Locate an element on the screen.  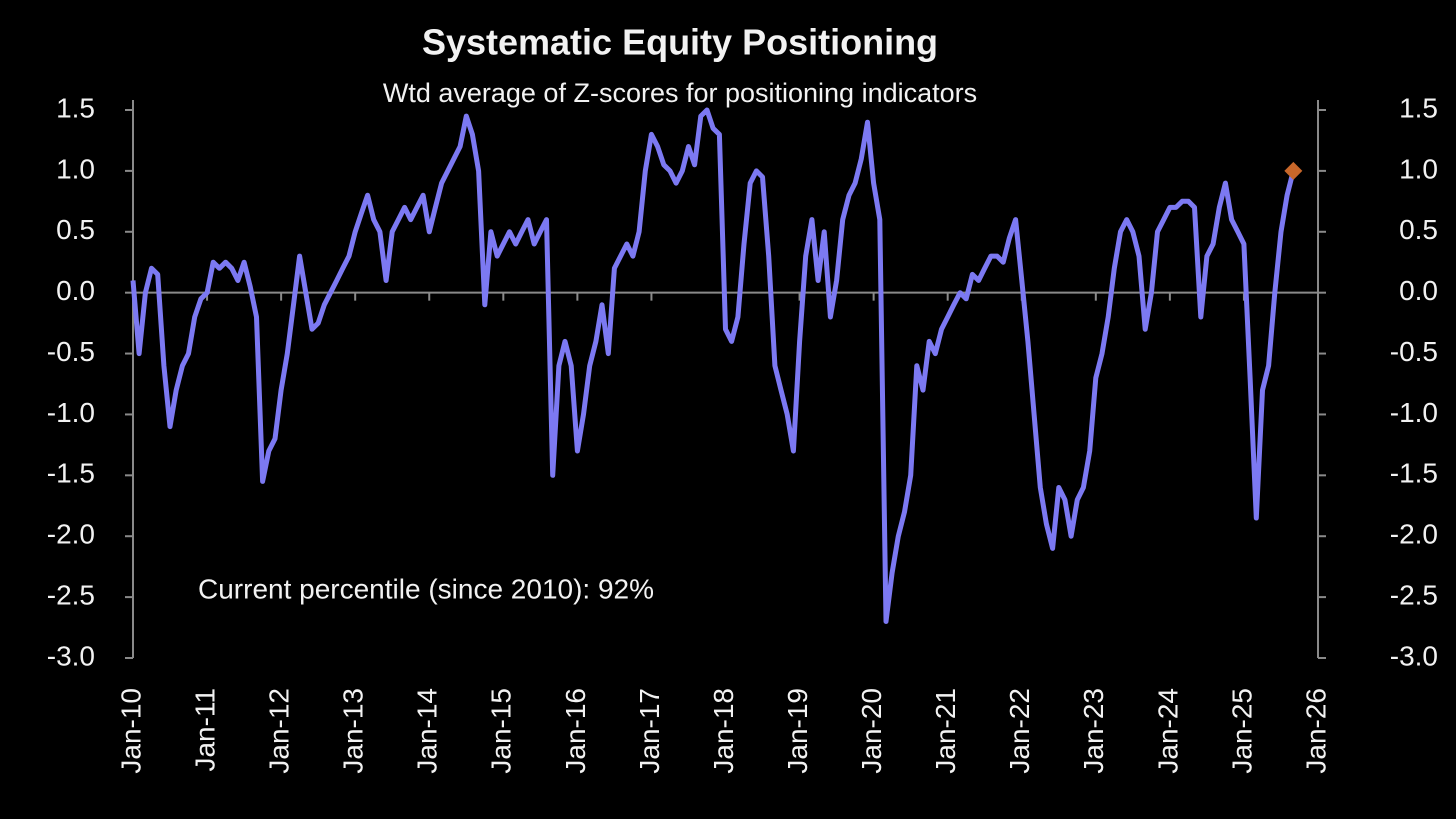
last-point-marker is located at coordinates (1293, 170).